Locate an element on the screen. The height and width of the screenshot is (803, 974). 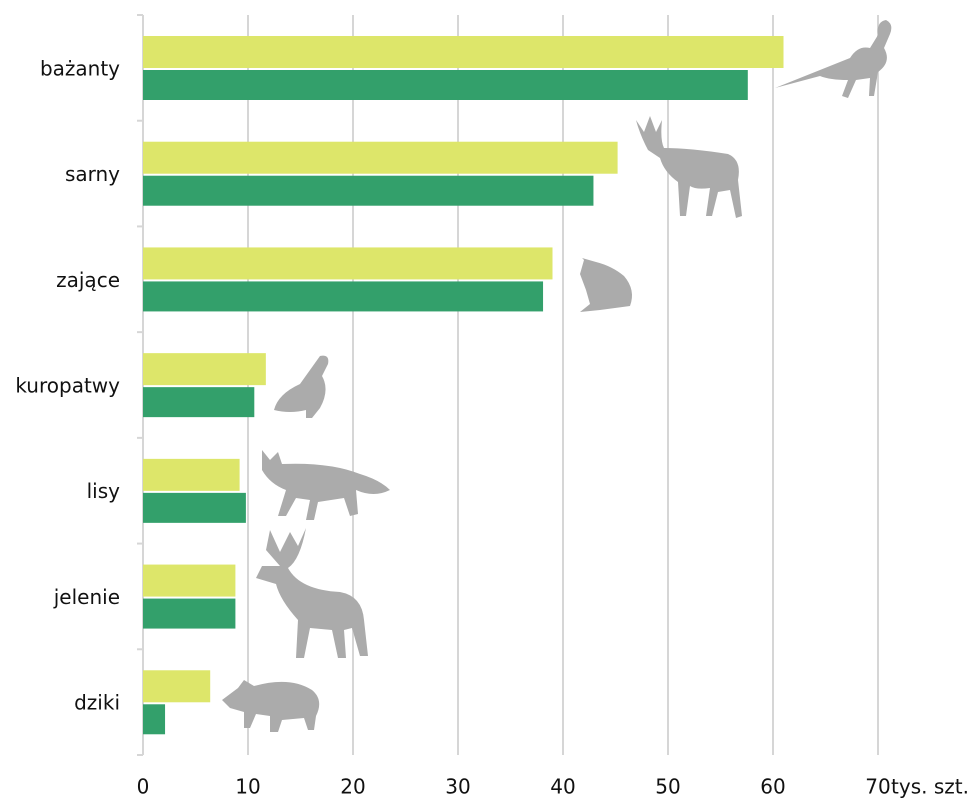
x-tick-label: 50 is located at coordinates (667, 787).